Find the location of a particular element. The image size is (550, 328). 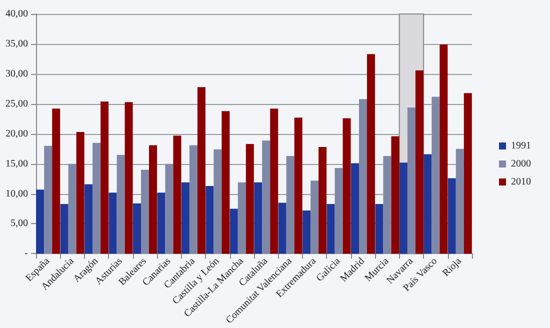

y-tick-label: 30,00 is located at coordinates (17, 74).